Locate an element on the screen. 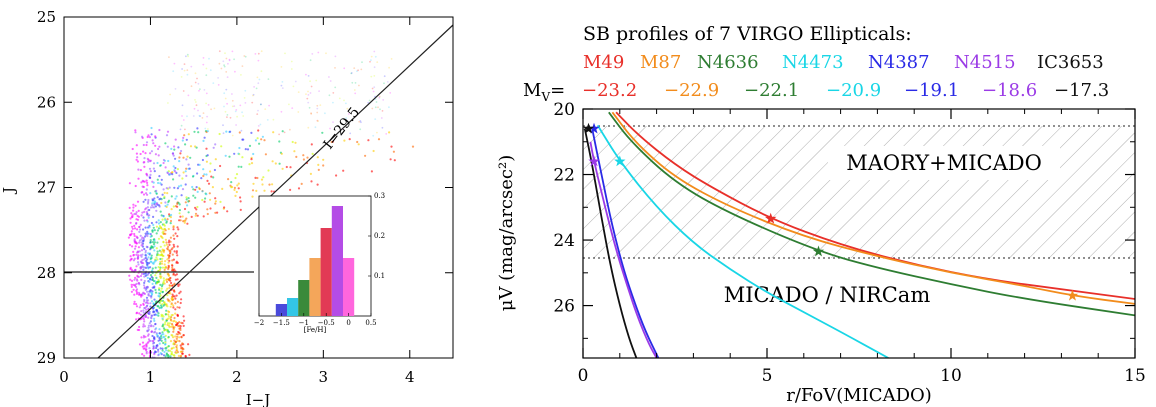 This screenshot has height=407, width=1156. legend-mv-n4515: −18.6 is located at coordinates (1009, 90).